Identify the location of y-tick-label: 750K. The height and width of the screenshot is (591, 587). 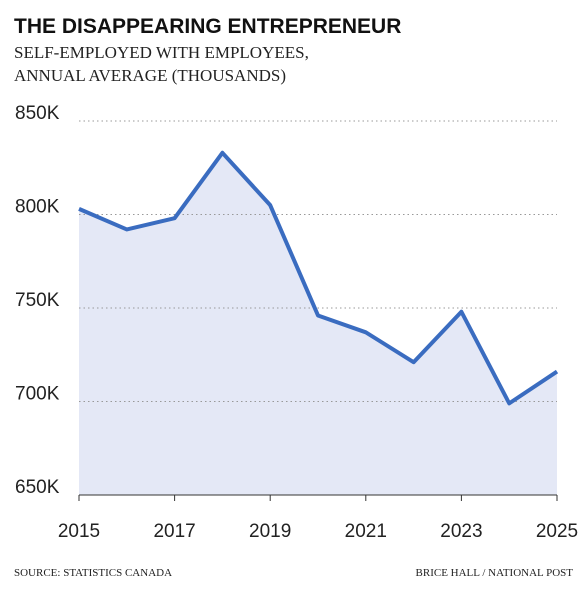
(37, 300).